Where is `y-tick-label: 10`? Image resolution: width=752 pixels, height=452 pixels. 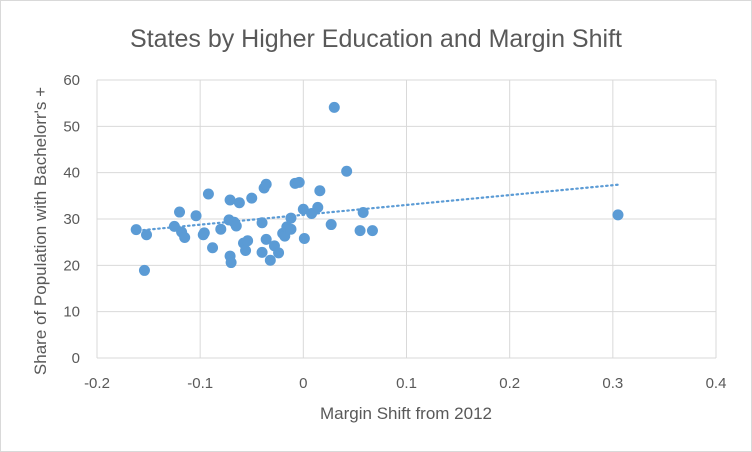
y-tick-label: 10 is located at coordinates (71, 312).